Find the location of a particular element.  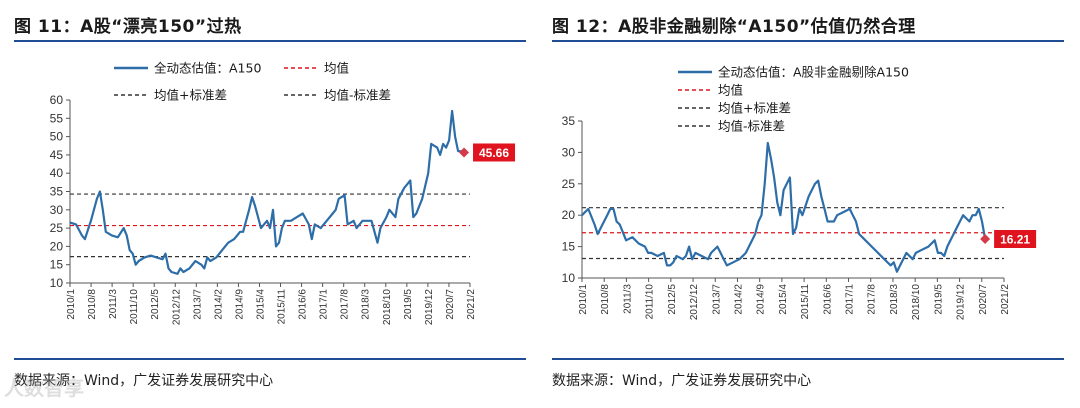

last-value-label: 16.21 is located at coordinates (1015, 240).